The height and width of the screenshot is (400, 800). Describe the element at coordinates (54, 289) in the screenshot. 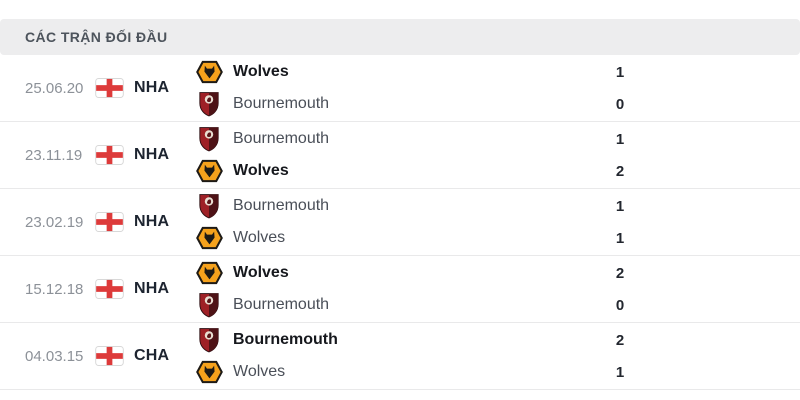

I see `match-date: 15.12.18` at that location.